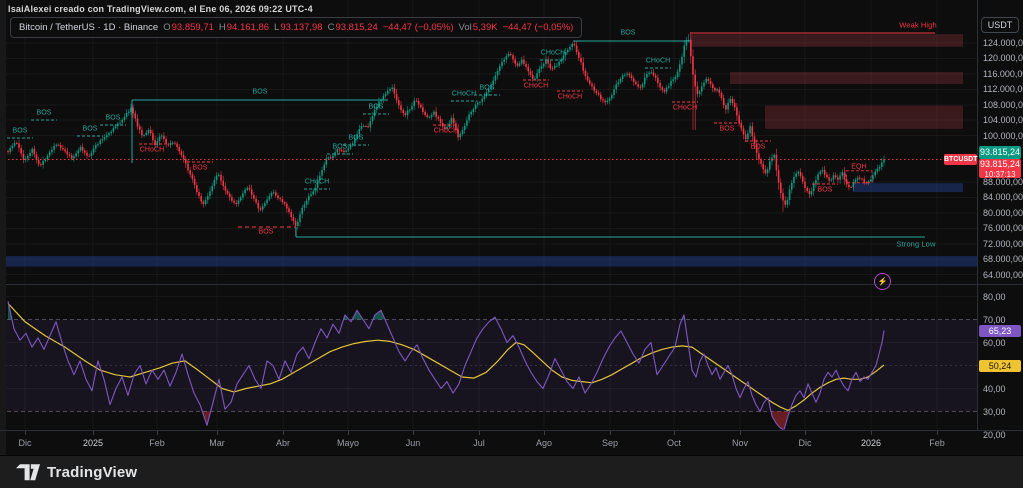 The height and width of the screenshot is (488, 1023). Describe the element at coordinates (1000, 331) in the screenshot. I see `rsi-value-tag: 65,23` at that location.